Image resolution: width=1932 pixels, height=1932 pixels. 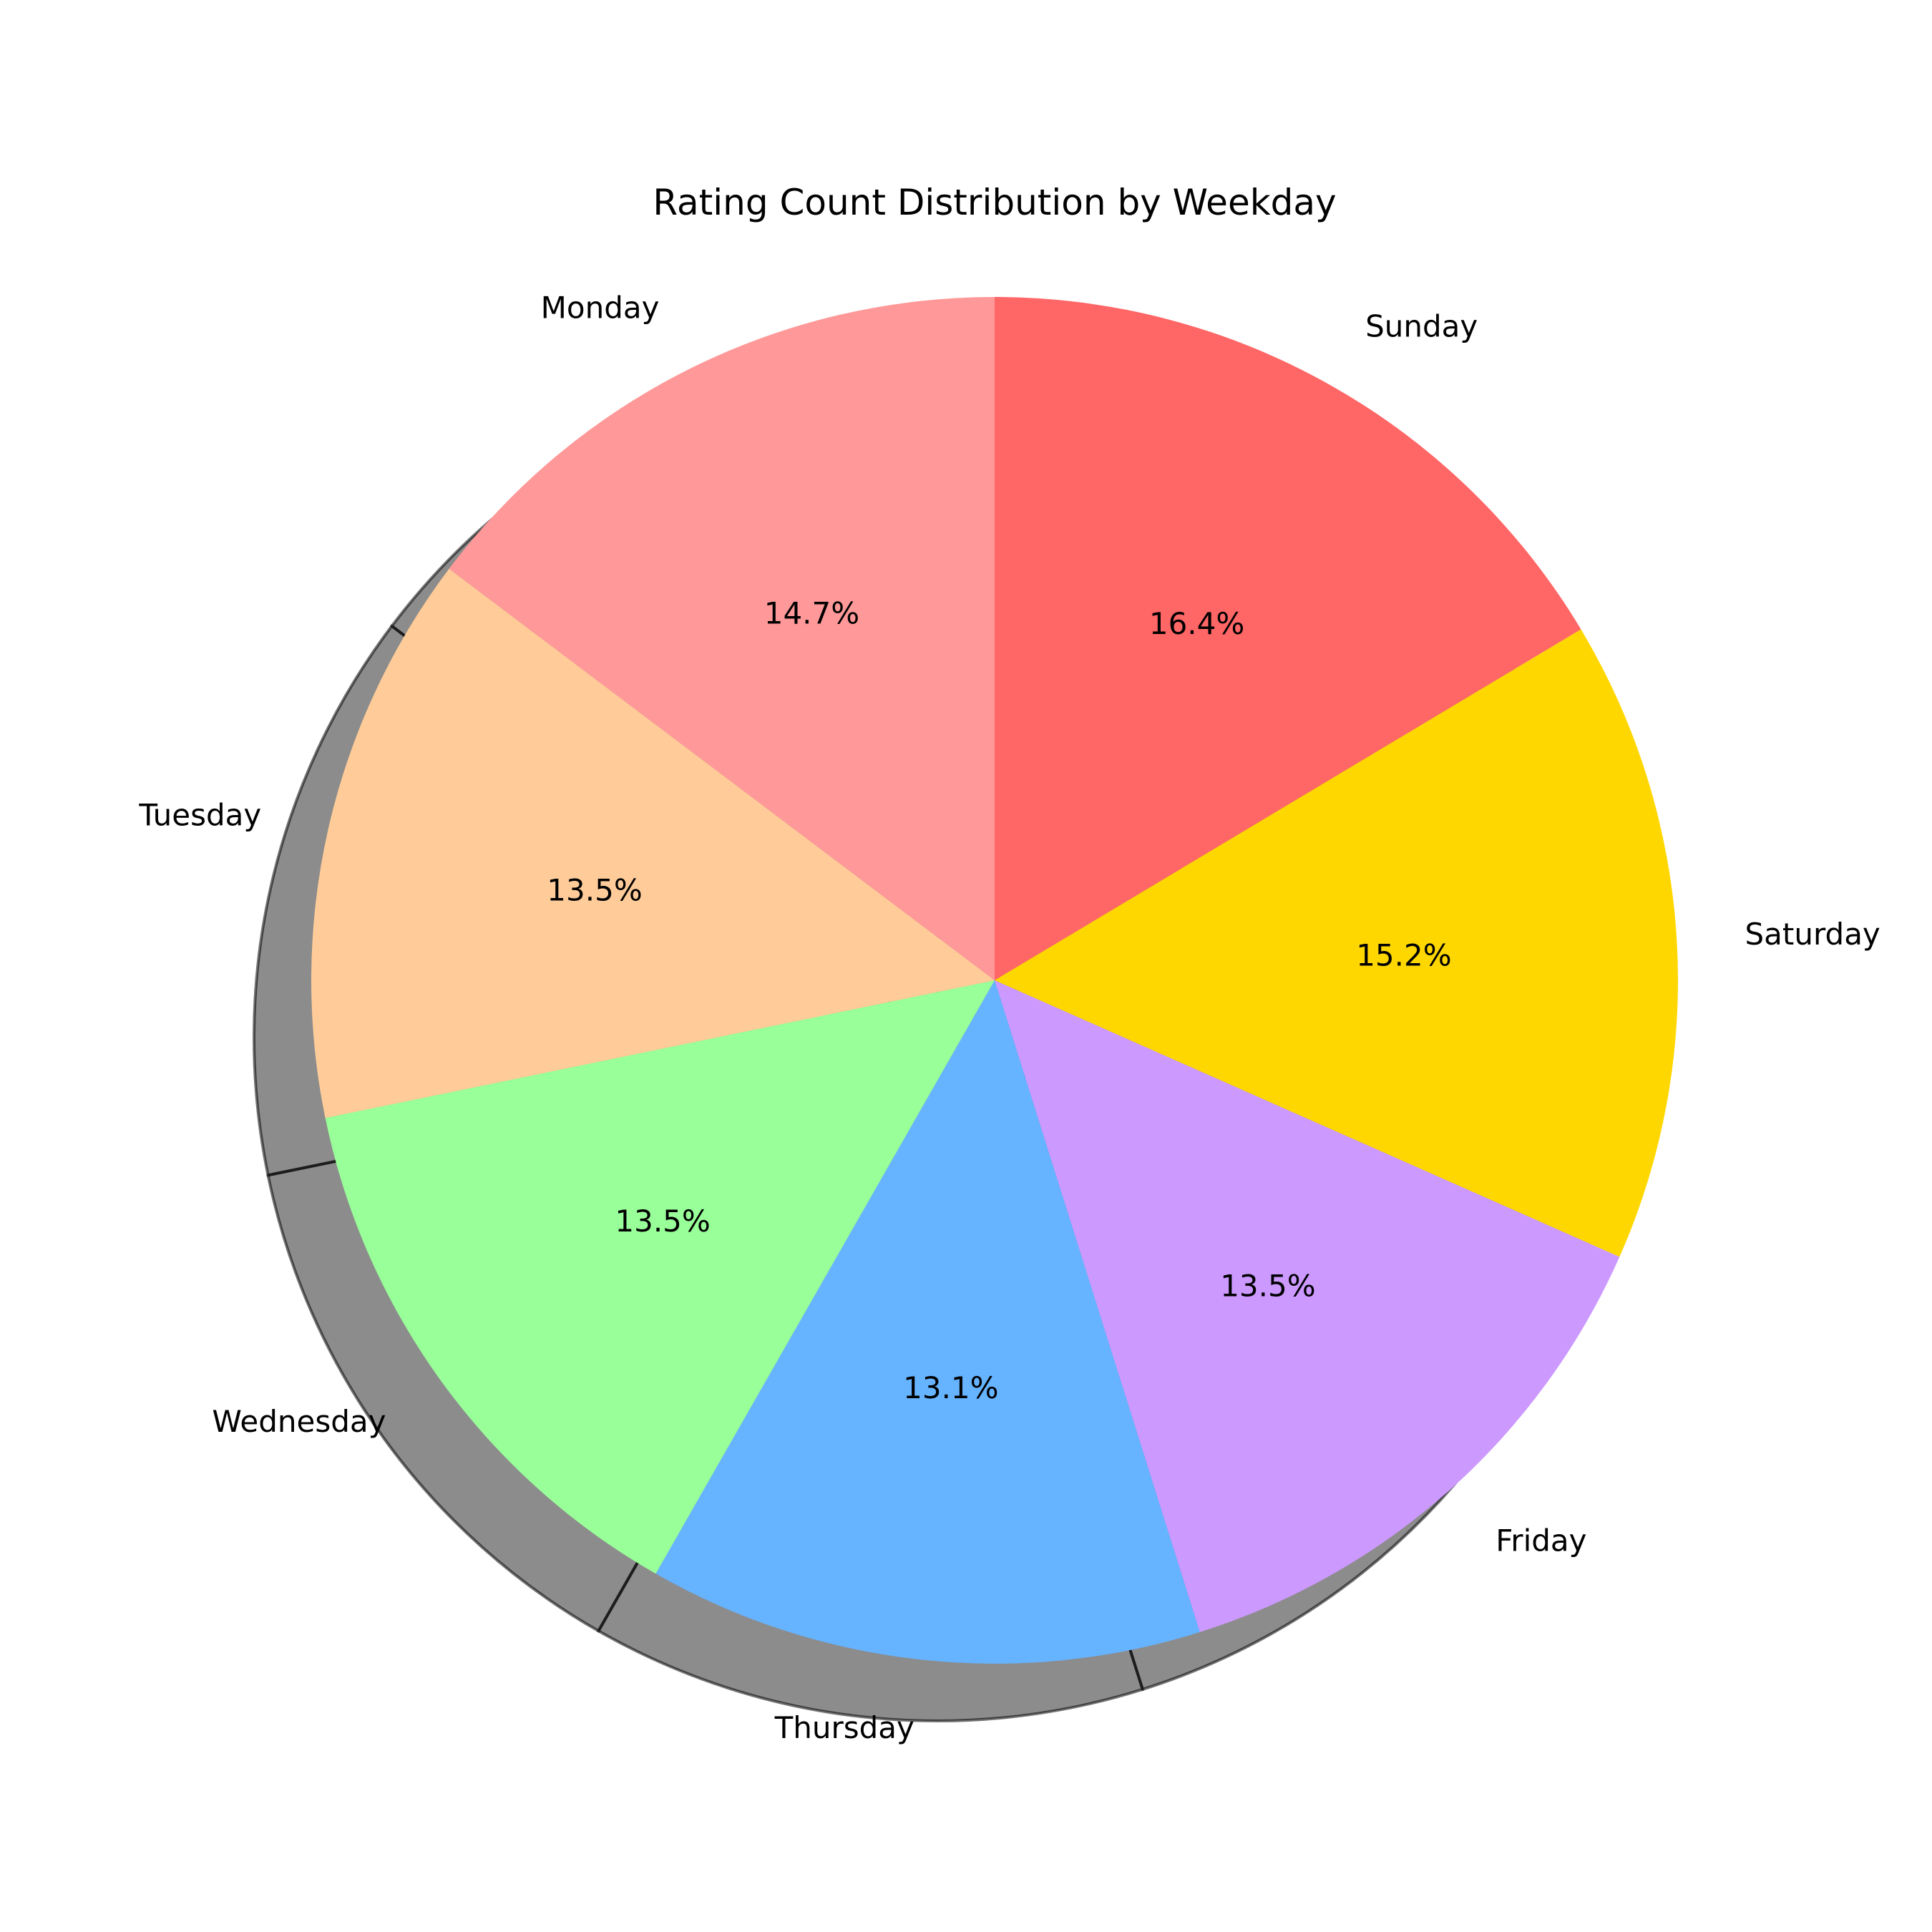 What do you see at coordinates (844, 1727) in the screenshot?
I see `label-thursday: Thursday` at bounding box center [844, 1727].